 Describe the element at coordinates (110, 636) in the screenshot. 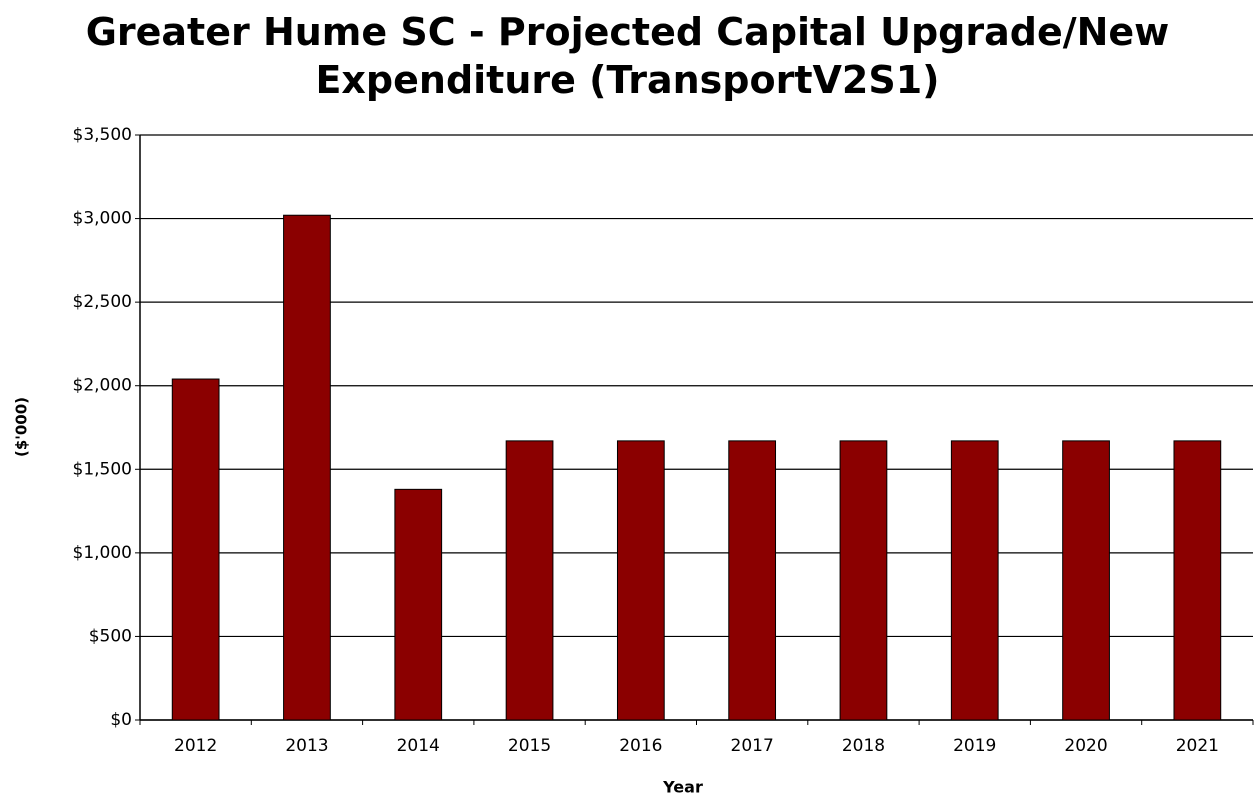

I see `y-tick-label: $500` at that location.